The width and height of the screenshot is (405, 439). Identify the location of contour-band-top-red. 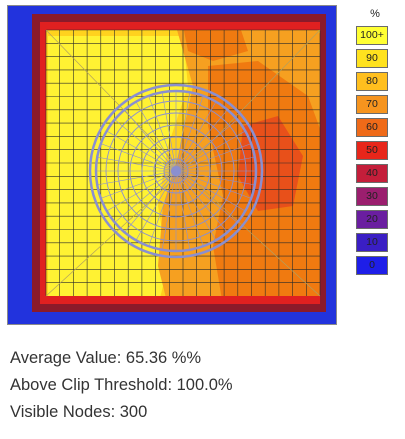
(188, 26).